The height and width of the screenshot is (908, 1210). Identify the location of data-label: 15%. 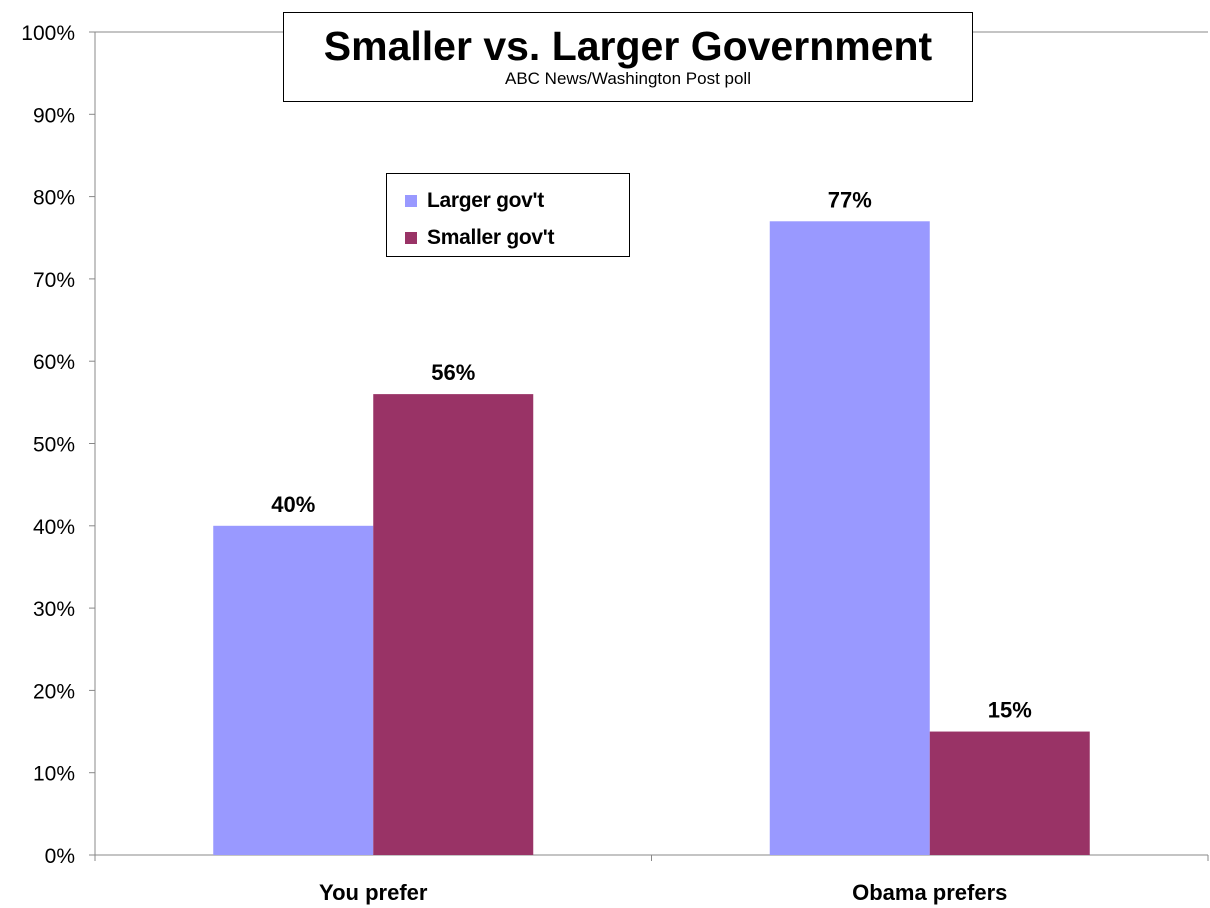
(1010, 710).